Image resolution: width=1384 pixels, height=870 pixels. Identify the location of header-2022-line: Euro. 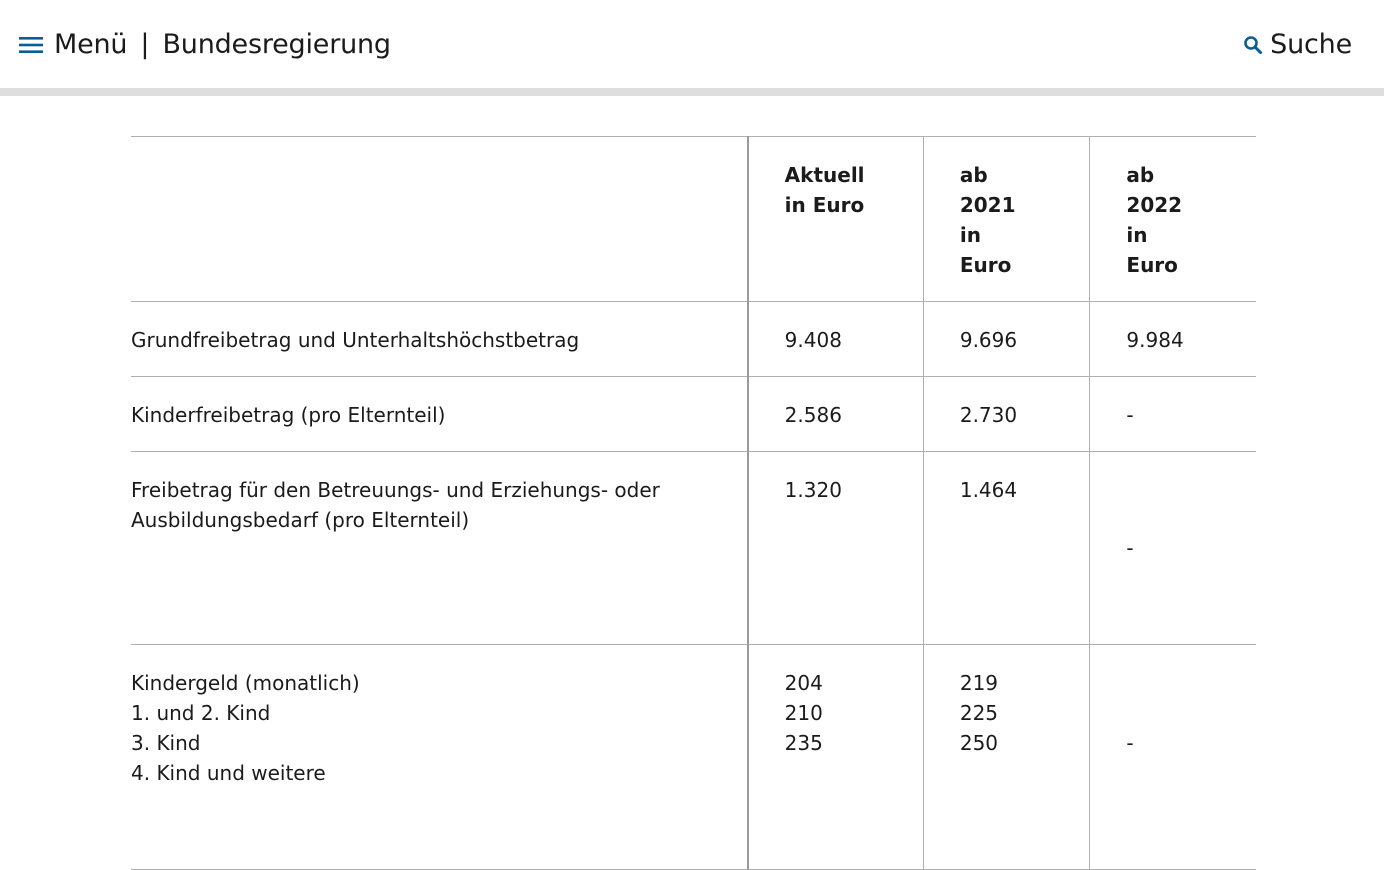
(1152, 265).